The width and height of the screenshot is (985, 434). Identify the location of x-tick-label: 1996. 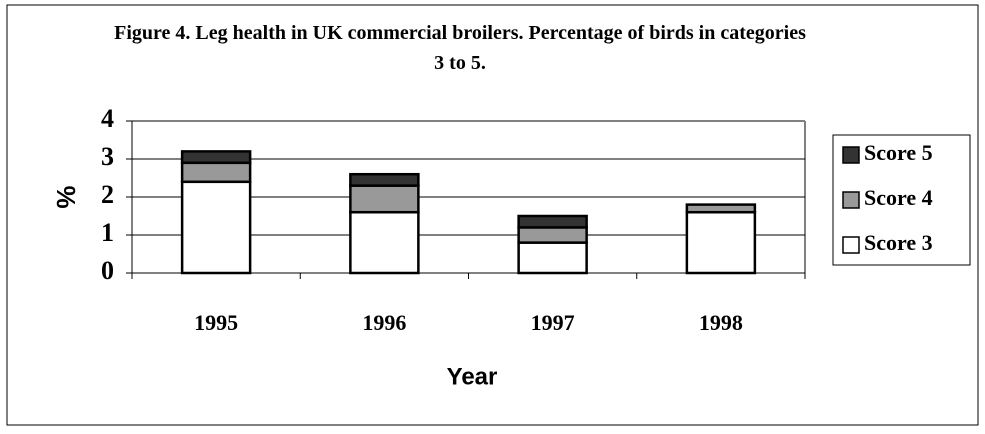
(384, 322).